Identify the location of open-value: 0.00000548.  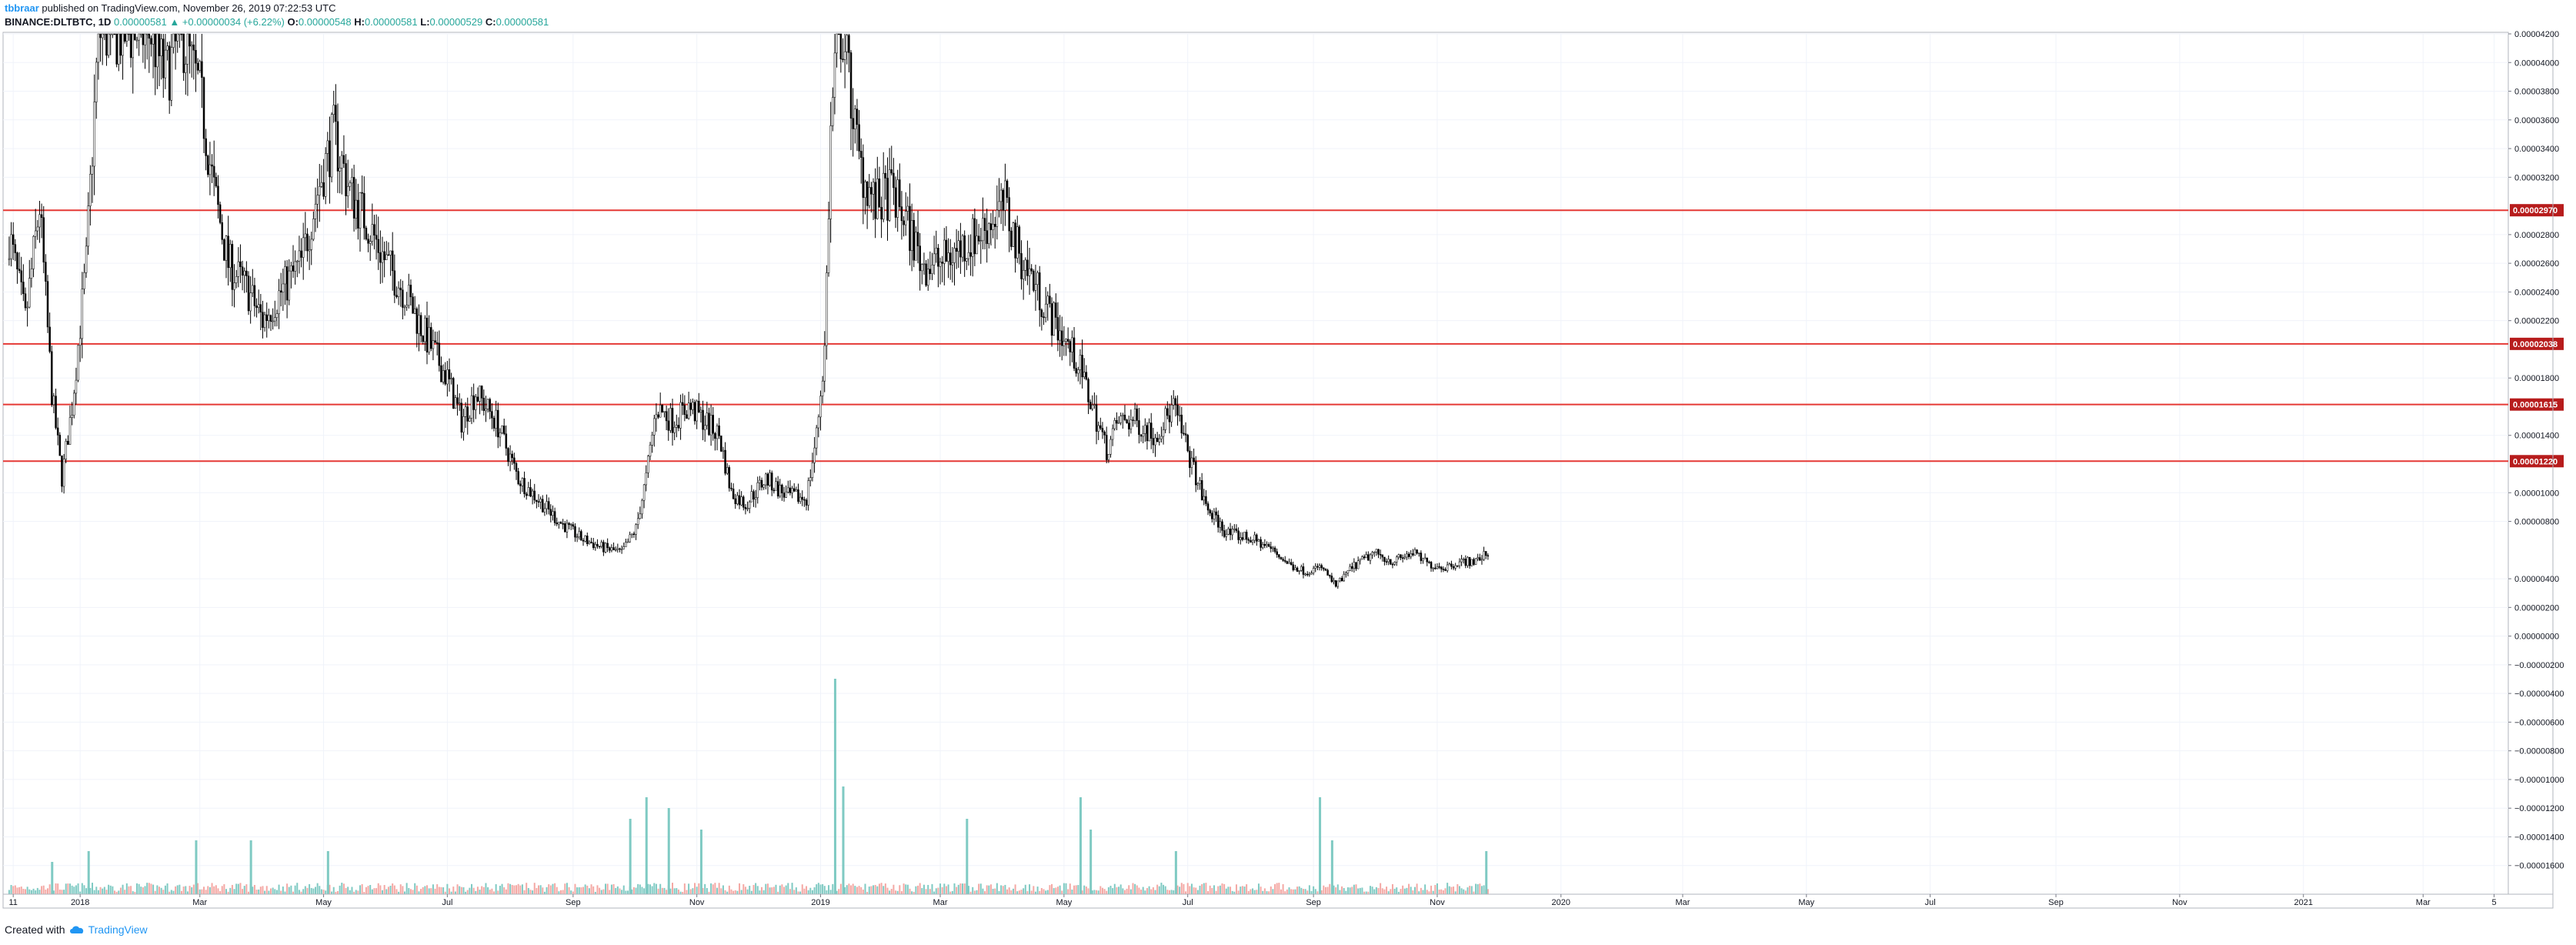
(325, 22).